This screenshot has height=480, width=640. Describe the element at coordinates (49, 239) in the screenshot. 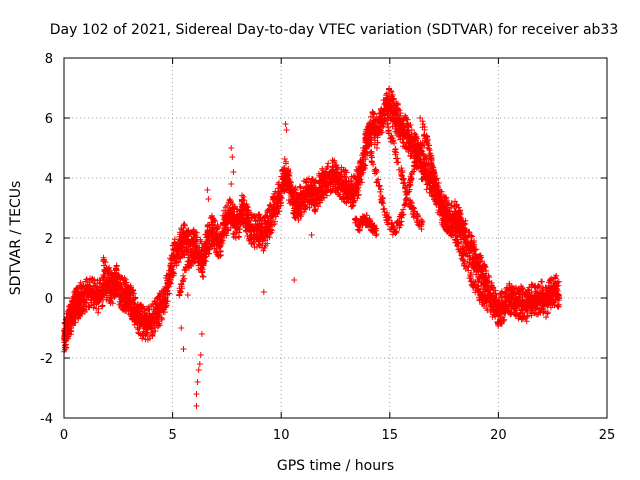

I see `y-tick-label: 2` at that location.